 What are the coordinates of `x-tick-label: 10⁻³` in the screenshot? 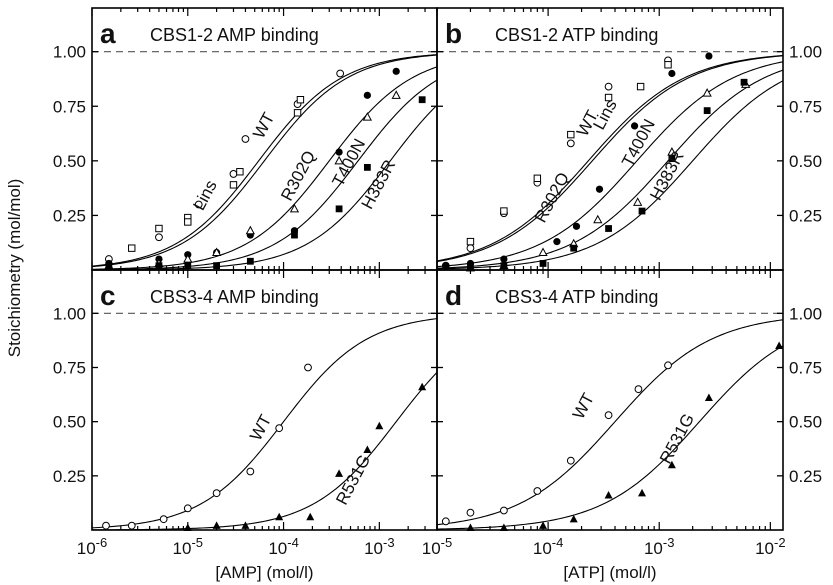 It's located at (659, 546).